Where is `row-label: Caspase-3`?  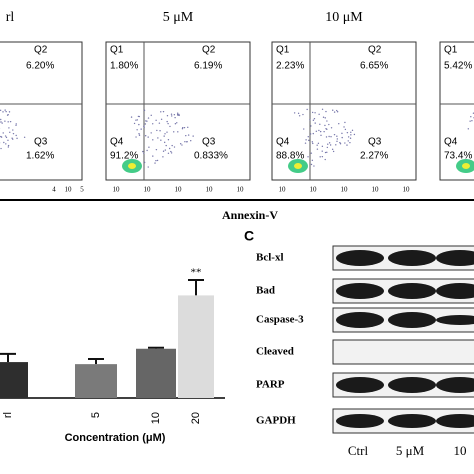 row-label: Caspase-3 is located at coordinates (280, 320).